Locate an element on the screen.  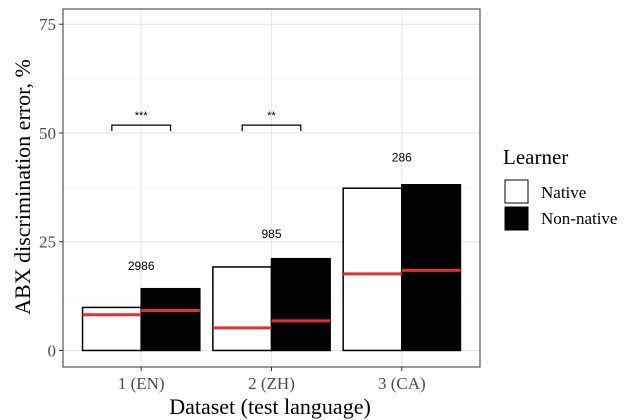
median-lines is located at coordinates (271, 299).